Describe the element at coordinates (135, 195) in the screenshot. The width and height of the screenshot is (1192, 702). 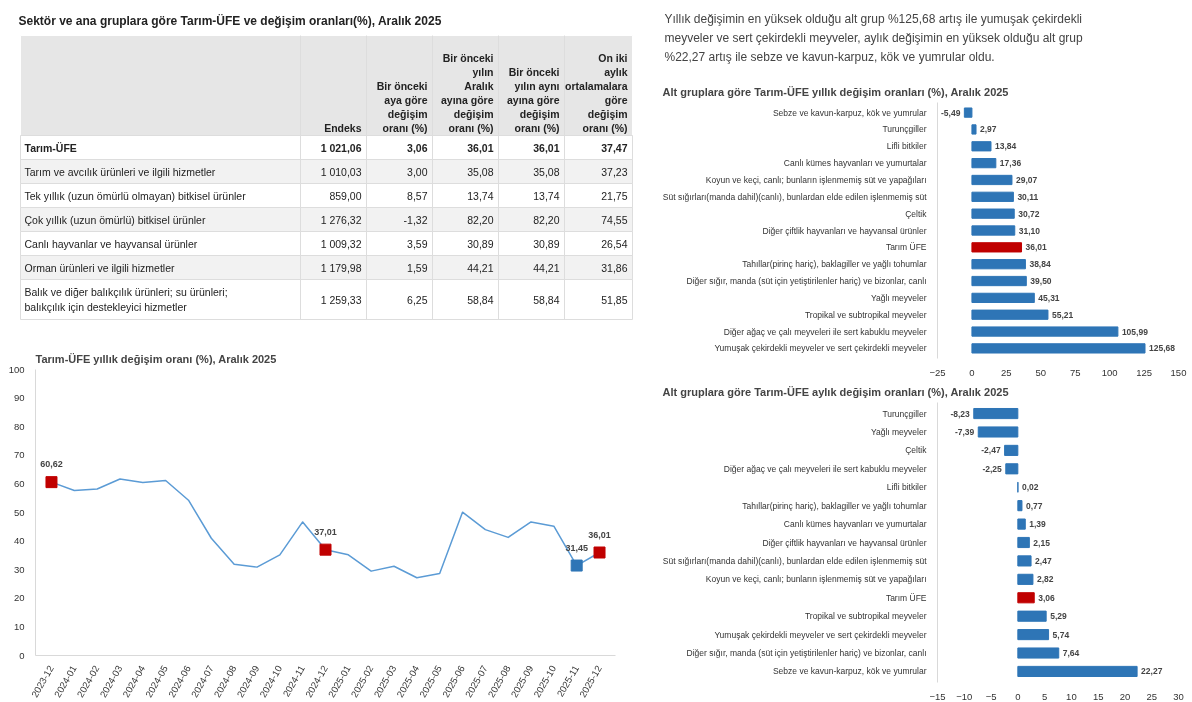
I see `category-label: Tek yıllık (uzun ömürlü olmayan) bitkisel ürünler` at that location.